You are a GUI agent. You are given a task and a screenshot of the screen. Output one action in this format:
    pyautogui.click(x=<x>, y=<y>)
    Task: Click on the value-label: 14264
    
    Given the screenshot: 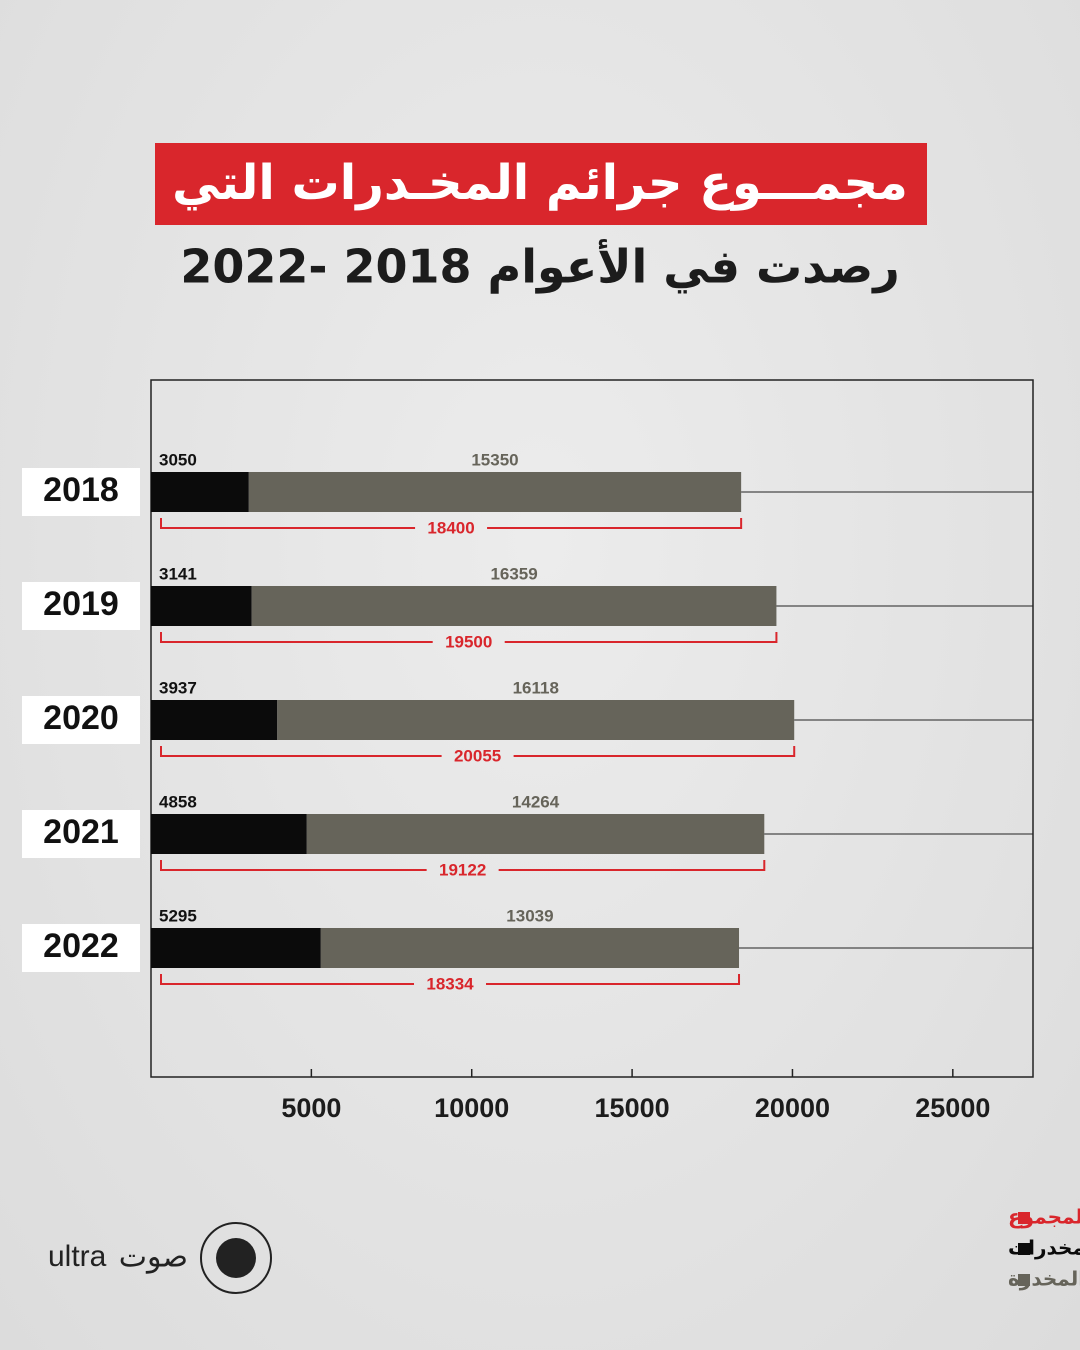 What is the action you would take?
    pyautogui.click(x=536, y=801)
    